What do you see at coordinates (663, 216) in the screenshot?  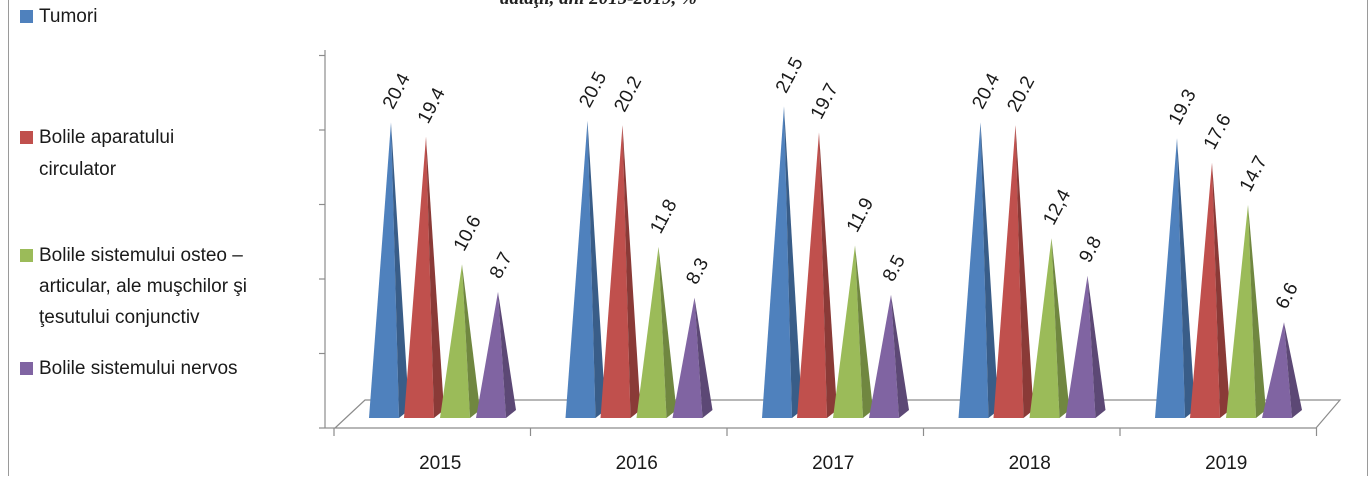 I see `data-label-osteo-2016: 11.8` at bounding box center [663, 216].